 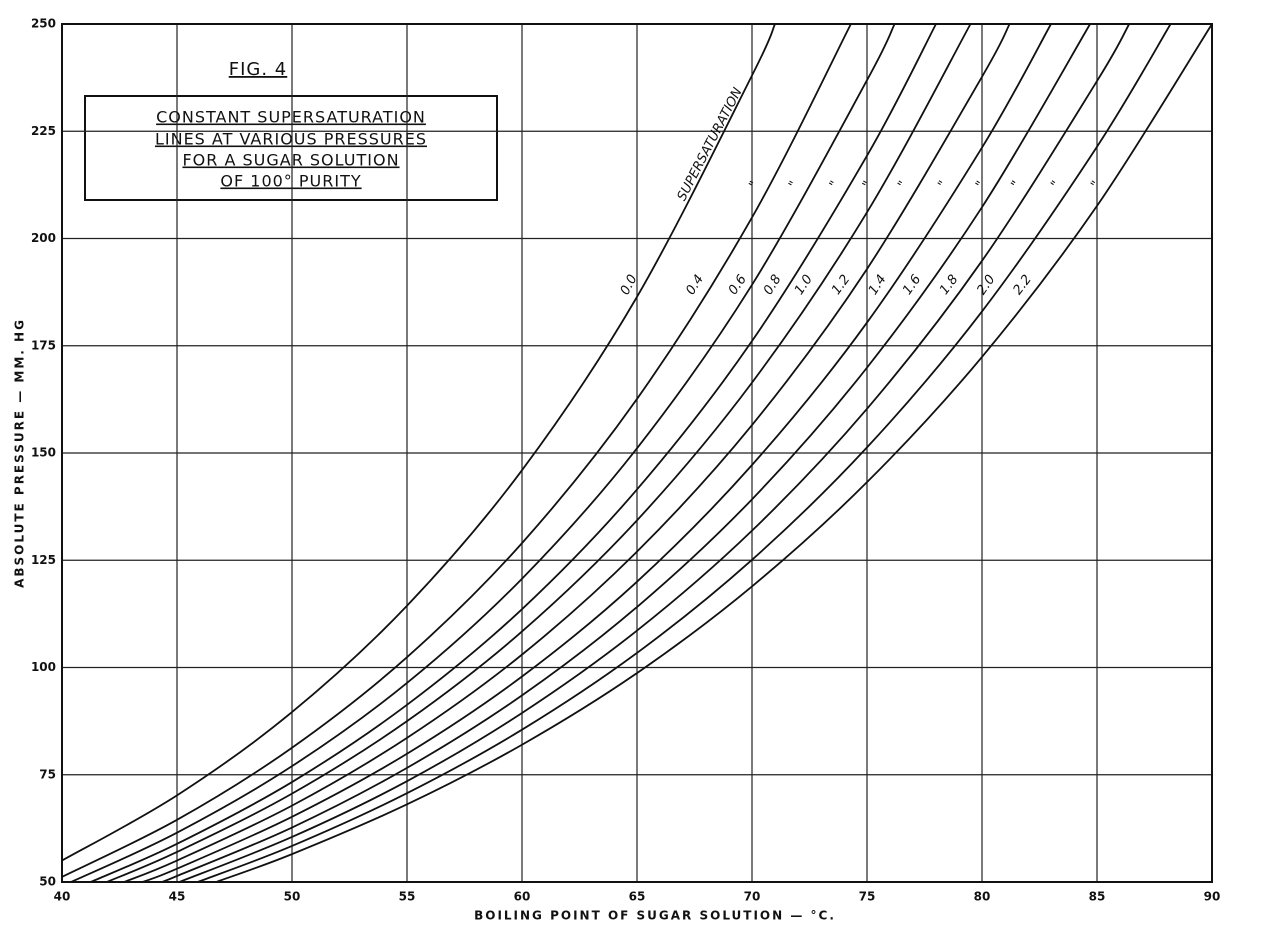 What do you see at coordinates (773, 284) in the screenshot?
I see `curve-label: 0.8` at bounding box center [773, 284].